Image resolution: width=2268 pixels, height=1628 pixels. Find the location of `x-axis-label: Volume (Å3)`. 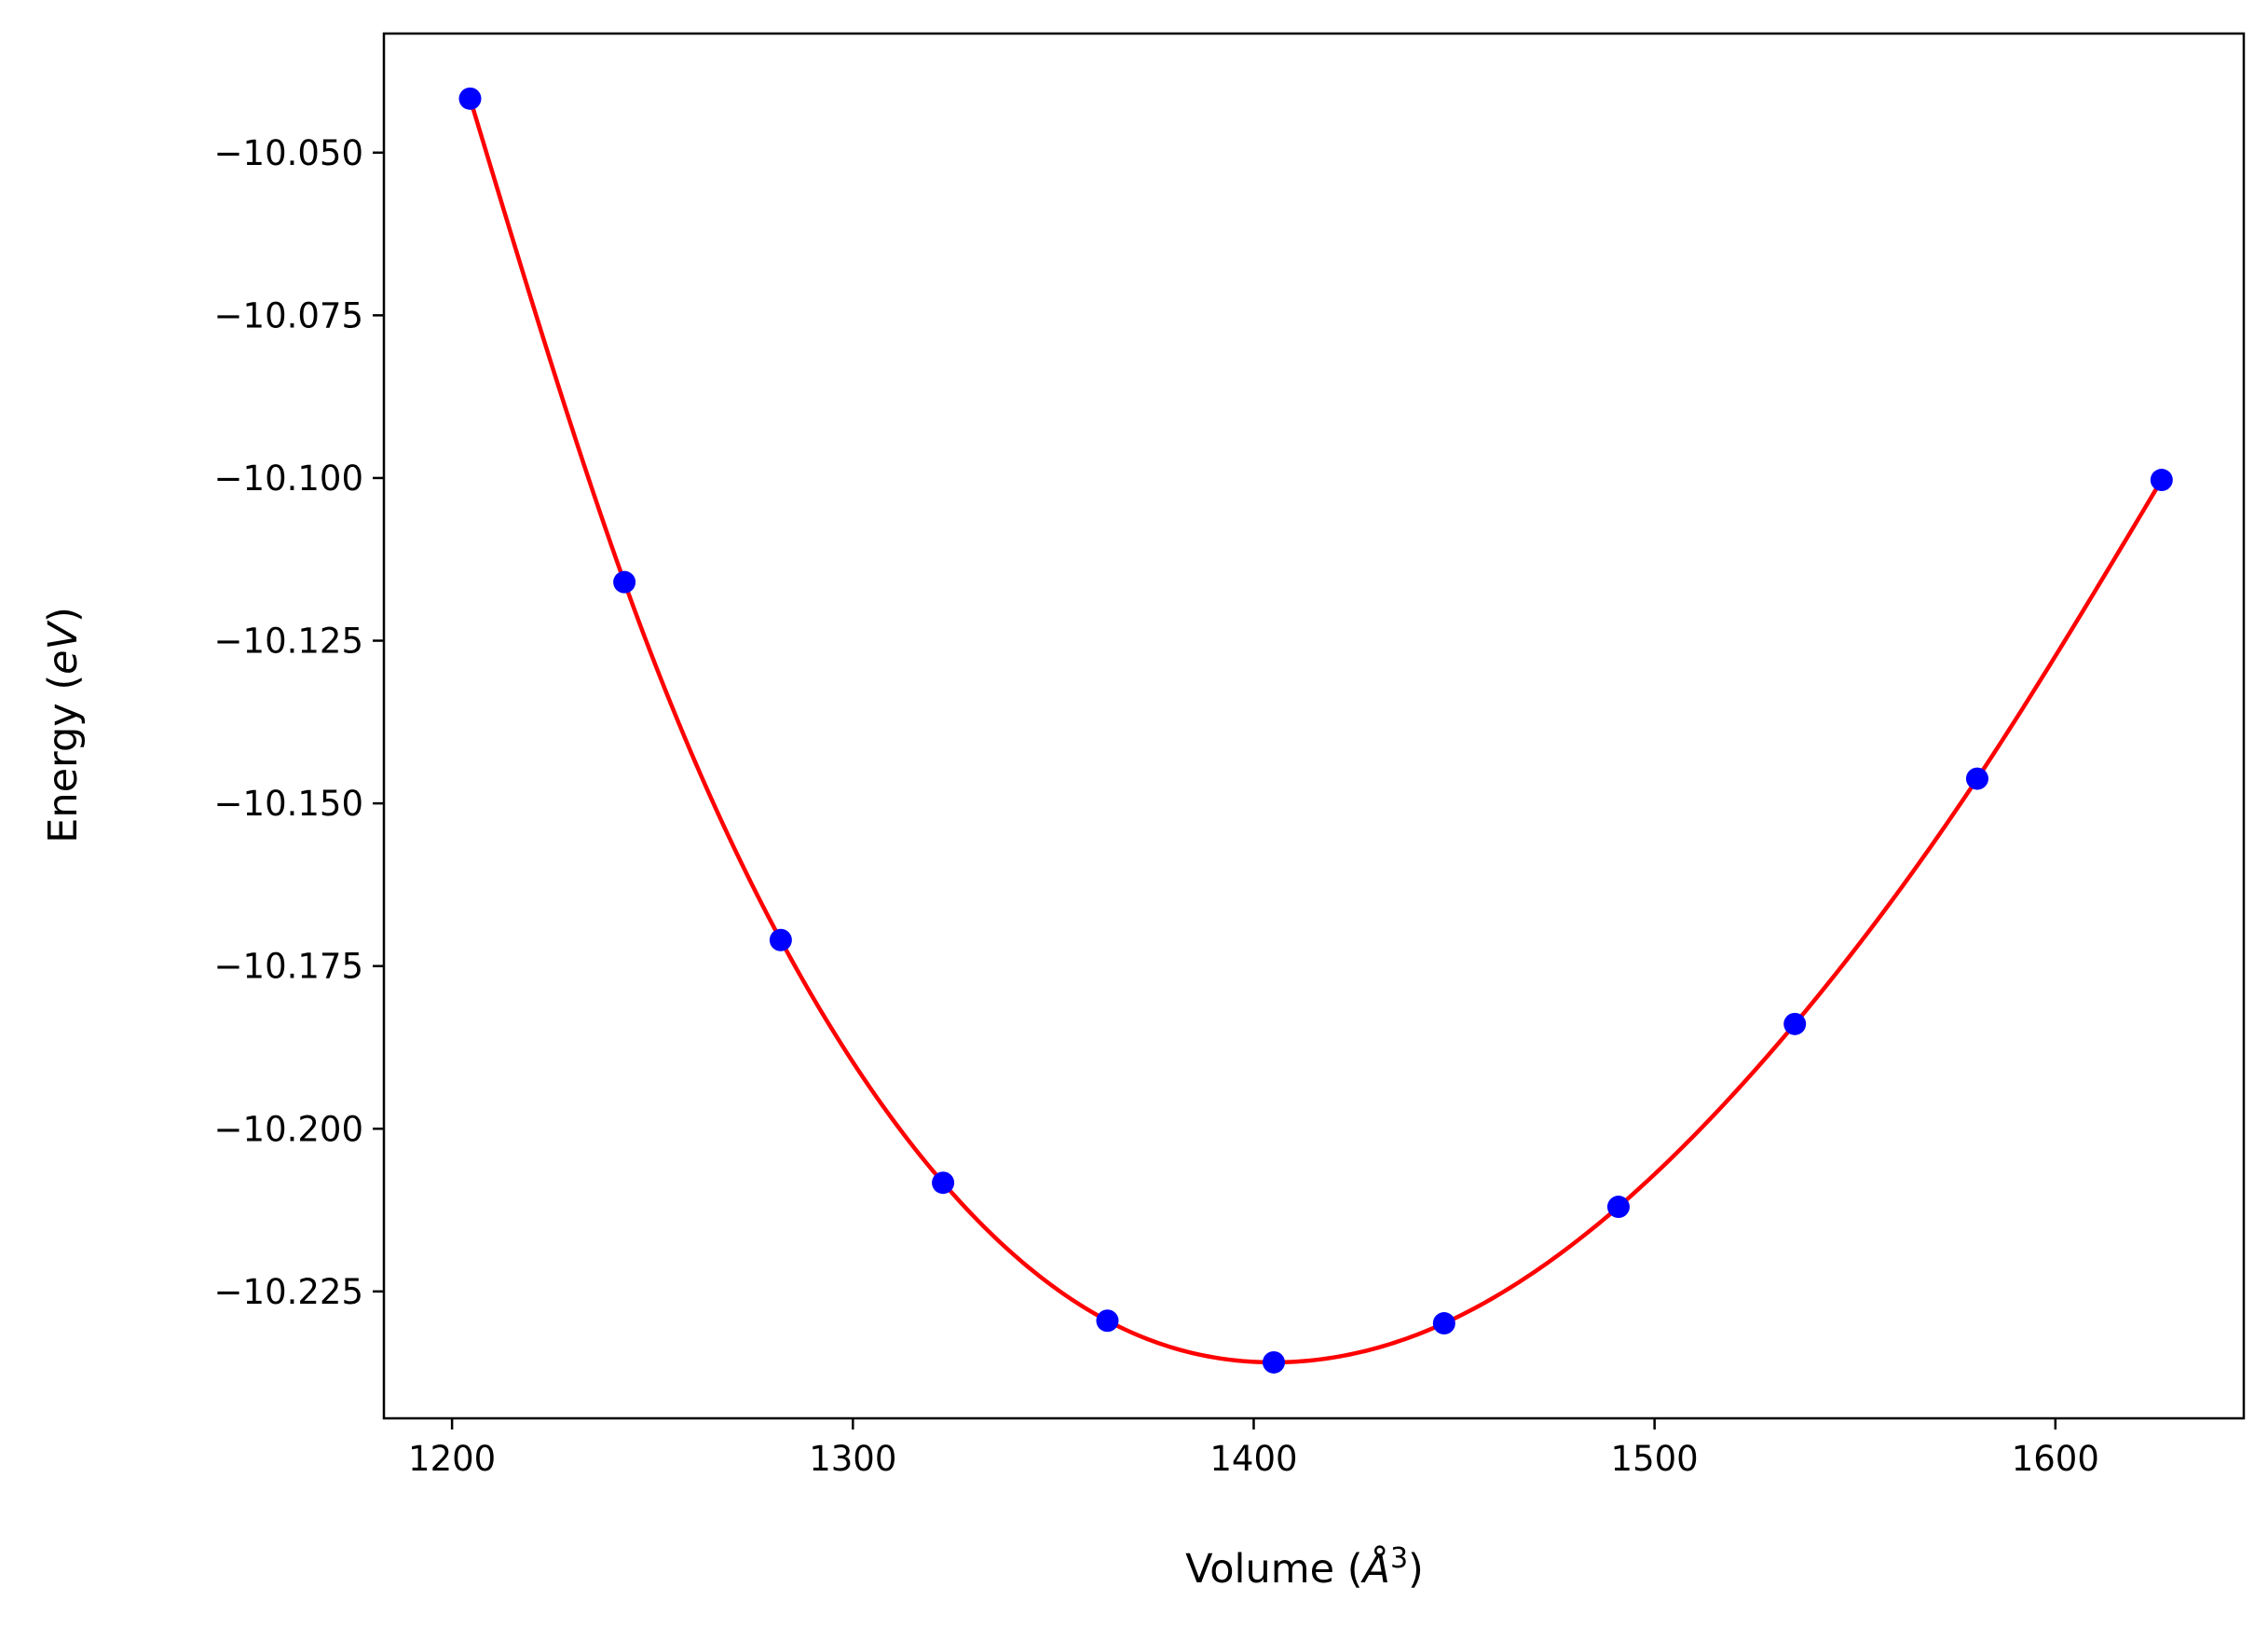

x-axis-label: Volume (Å3) is located at coordinates (1304, 1568).